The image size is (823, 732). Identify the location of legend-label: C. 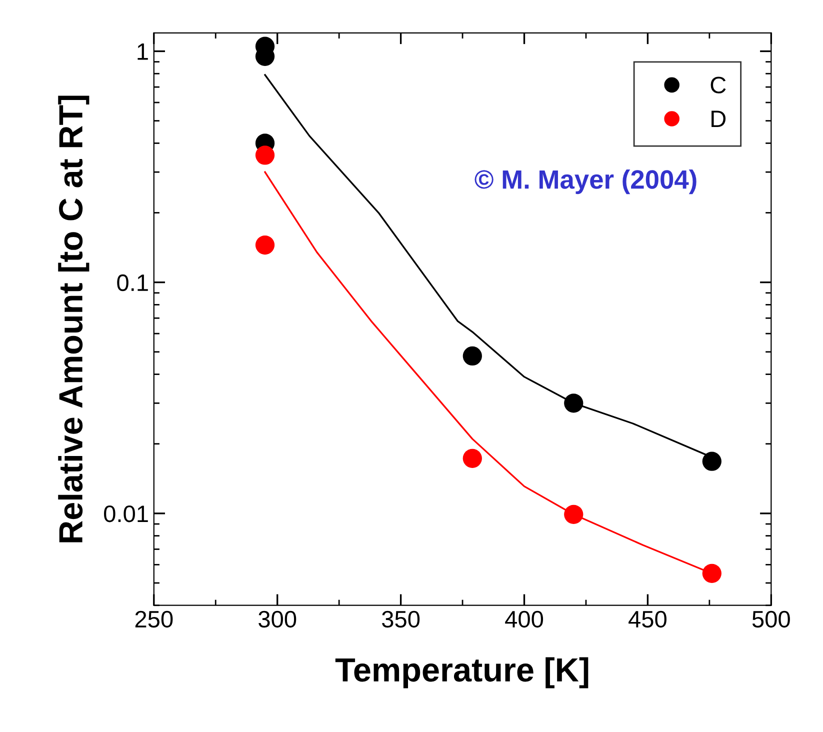
(718, 85).